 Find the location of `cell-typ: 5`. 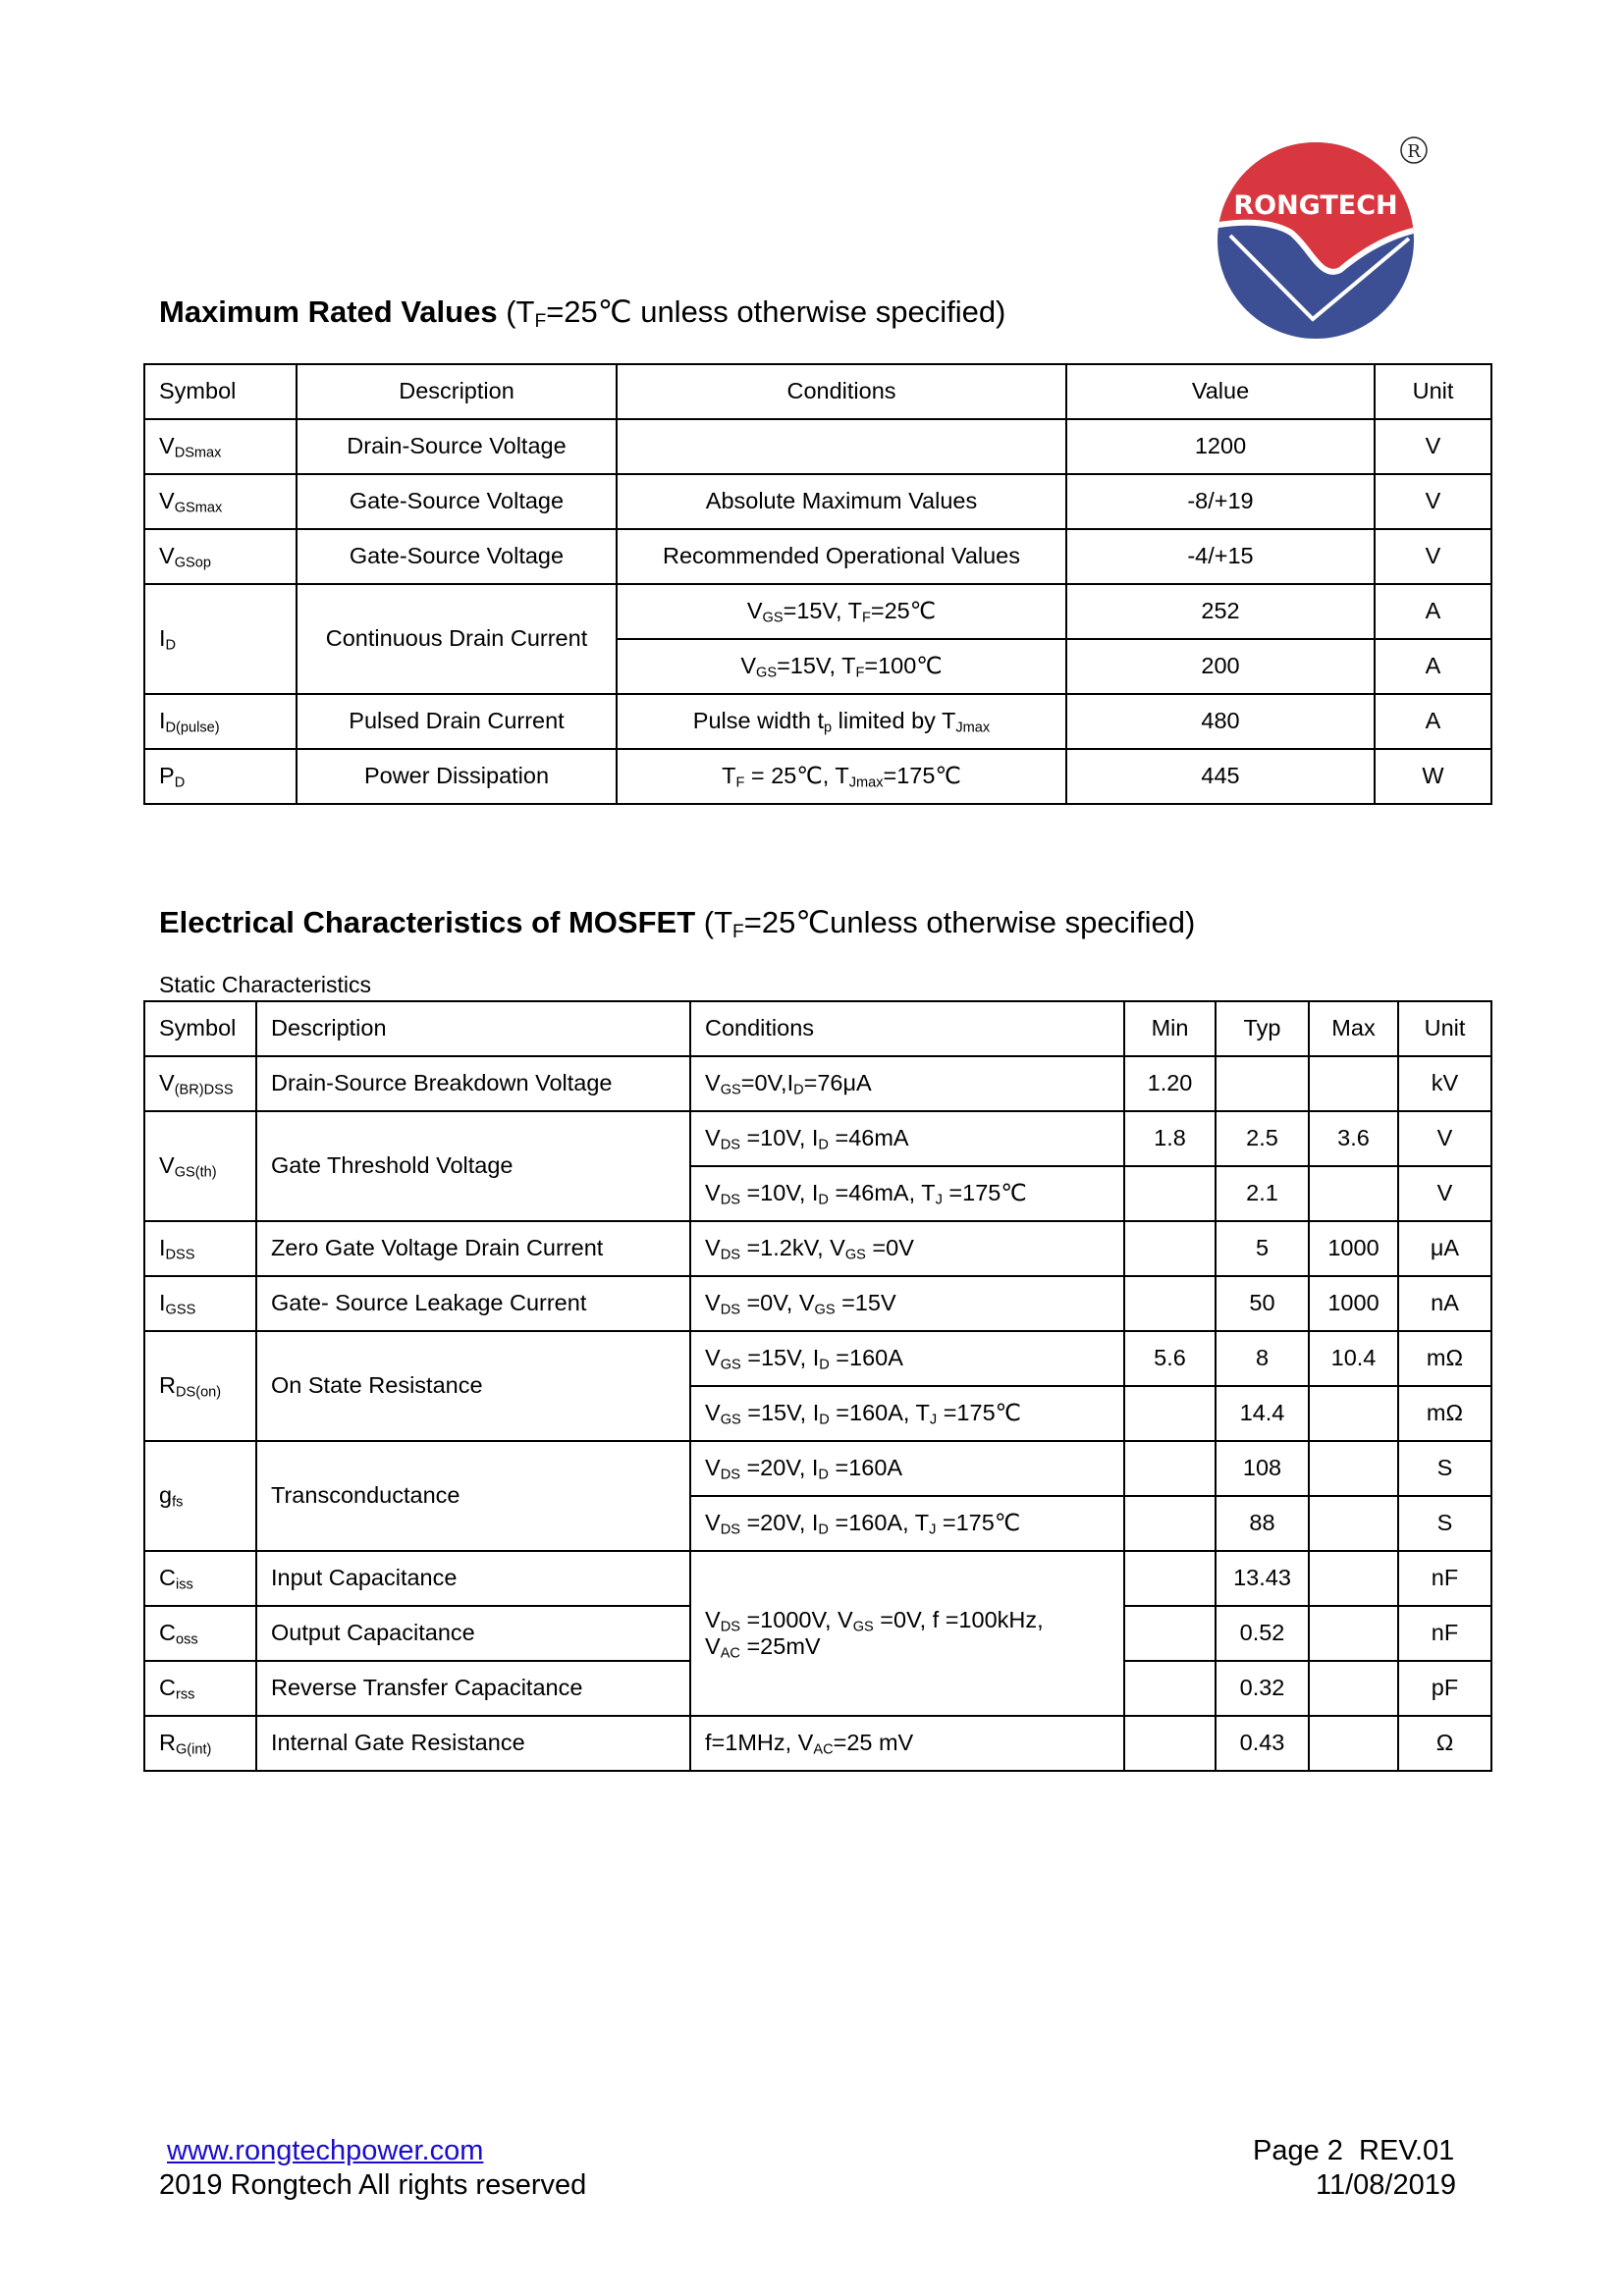

cell-typ: 5 is located at coordinates (1262, 1248).